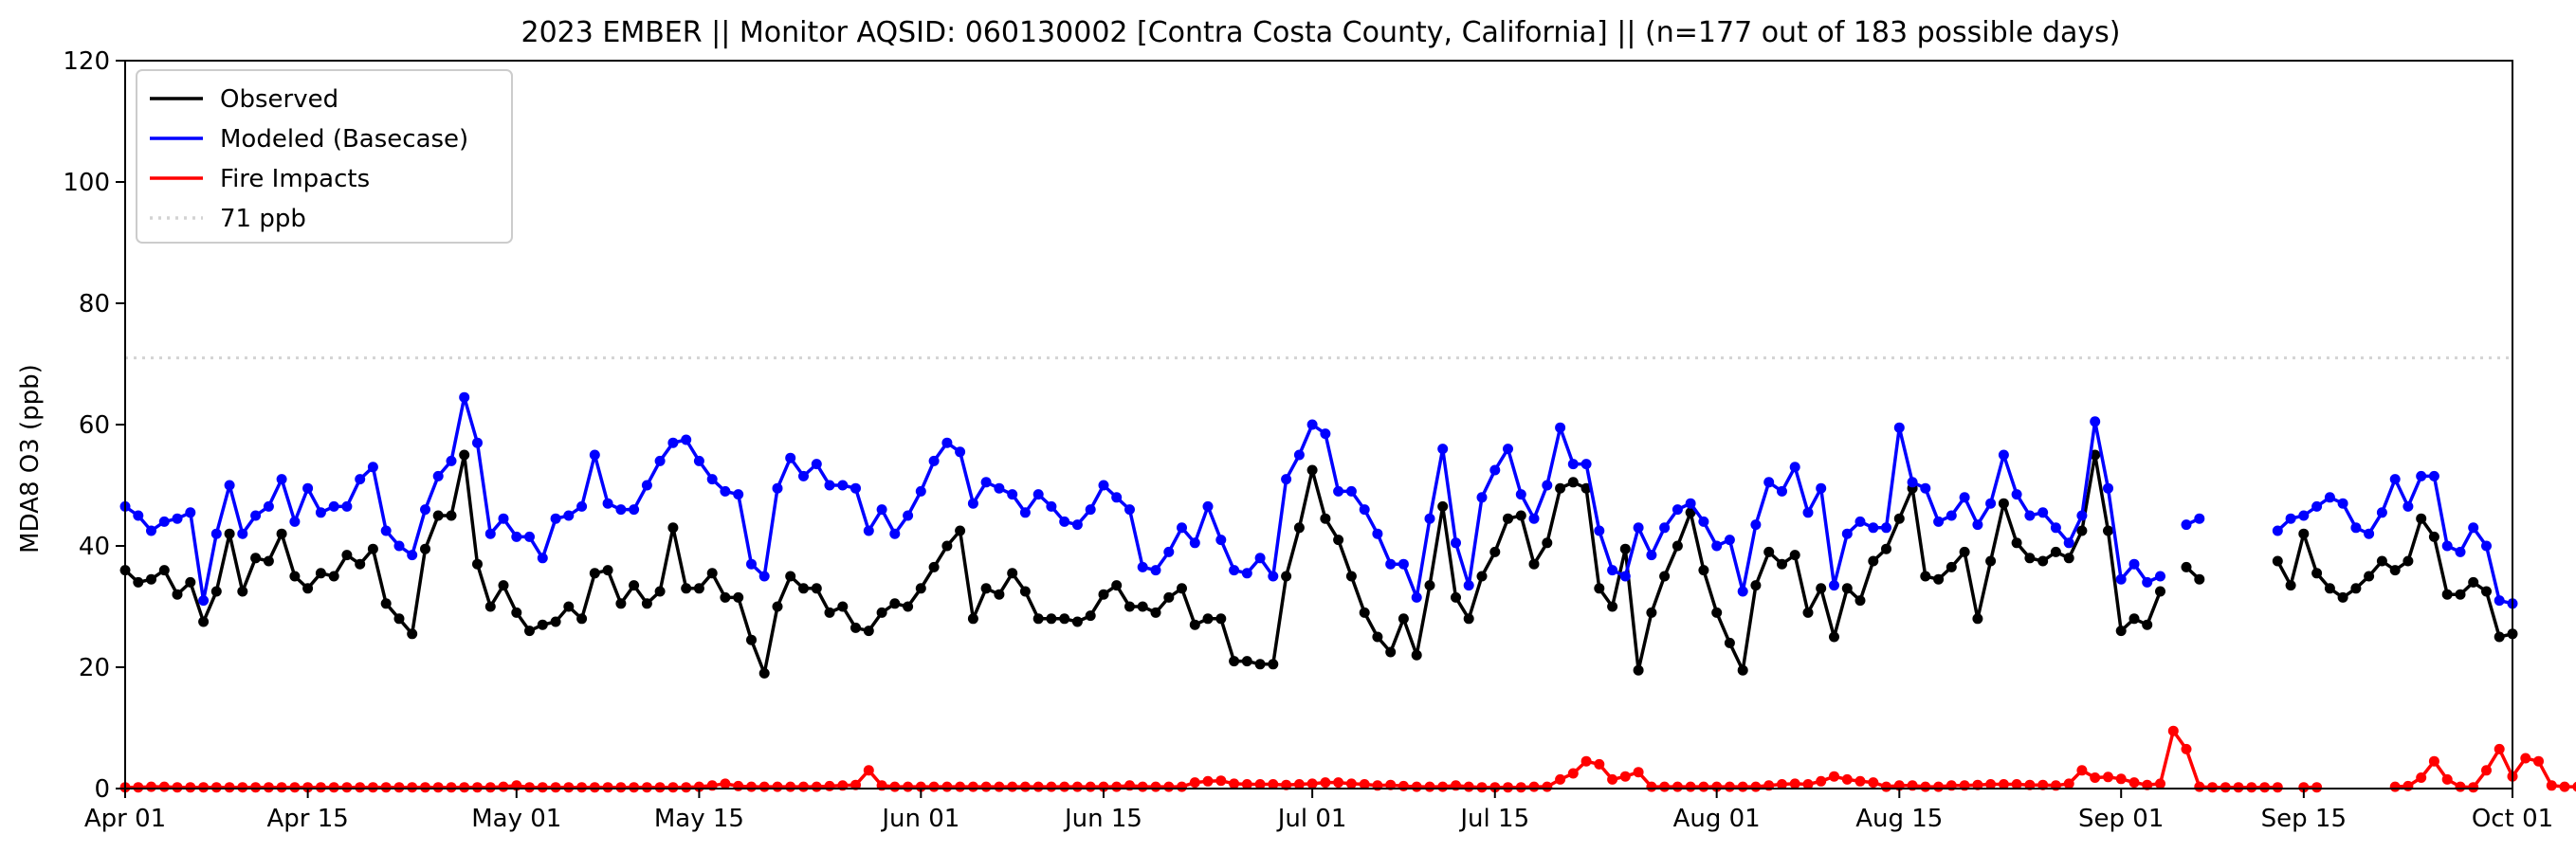  I want to click on series-line, so click(1201, 759).